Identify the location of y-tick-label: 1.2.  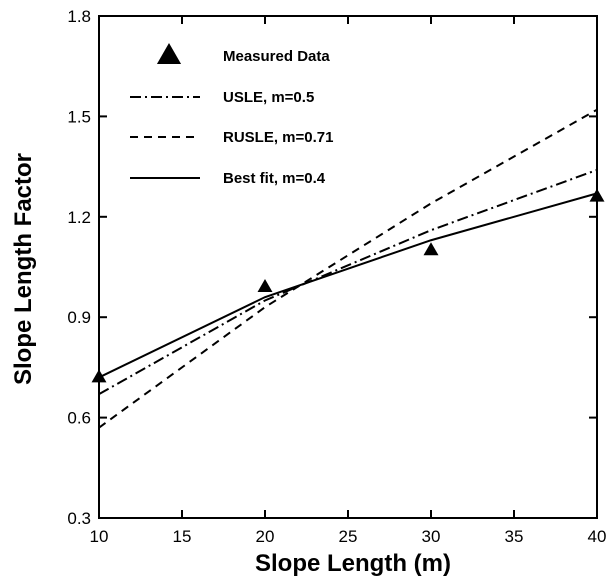
(79, 217).